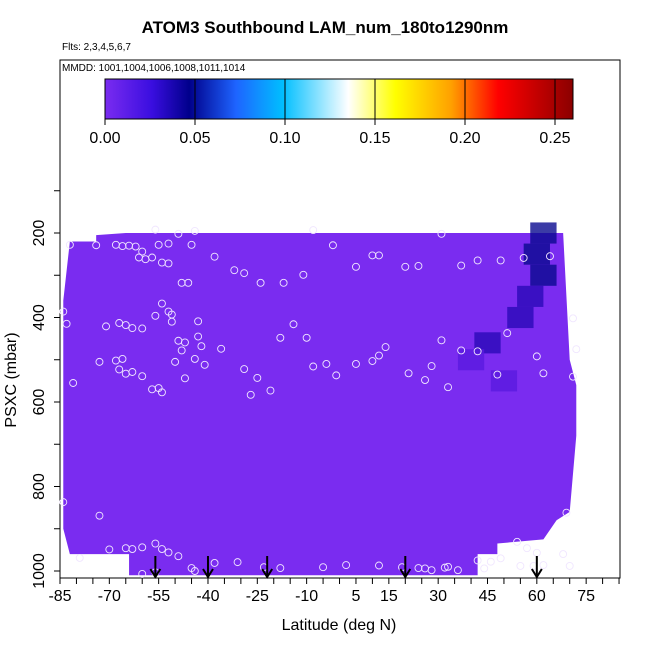 This screenshot has height=650, width=650. I want to click on x-tick-label: 30, so click(438, 596).